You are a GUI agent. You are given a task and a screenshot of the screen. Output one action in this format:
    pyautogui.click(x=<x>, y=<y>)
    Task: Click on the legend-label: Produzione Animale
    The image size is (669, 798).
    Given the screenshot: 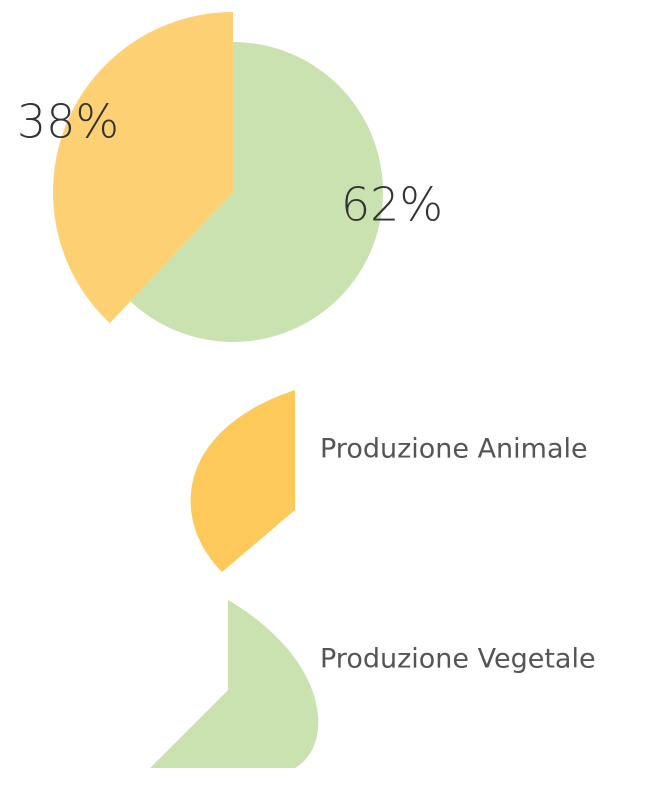 What is the action you would take?
    pyautogui.click(x=454, y=449)
    